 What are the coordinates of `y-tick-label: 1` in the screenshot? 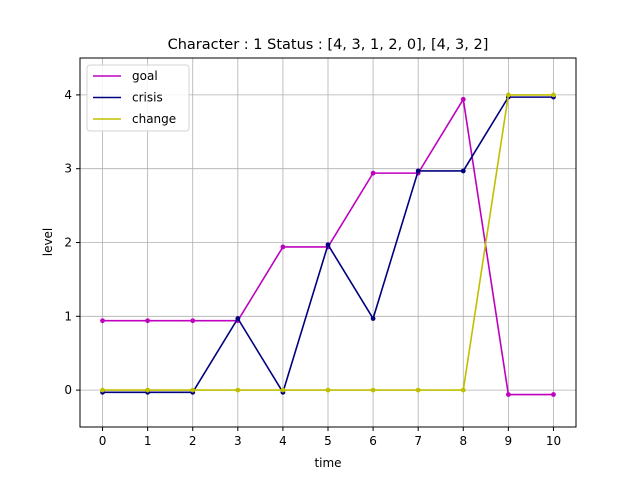 It's located at (68, 316).